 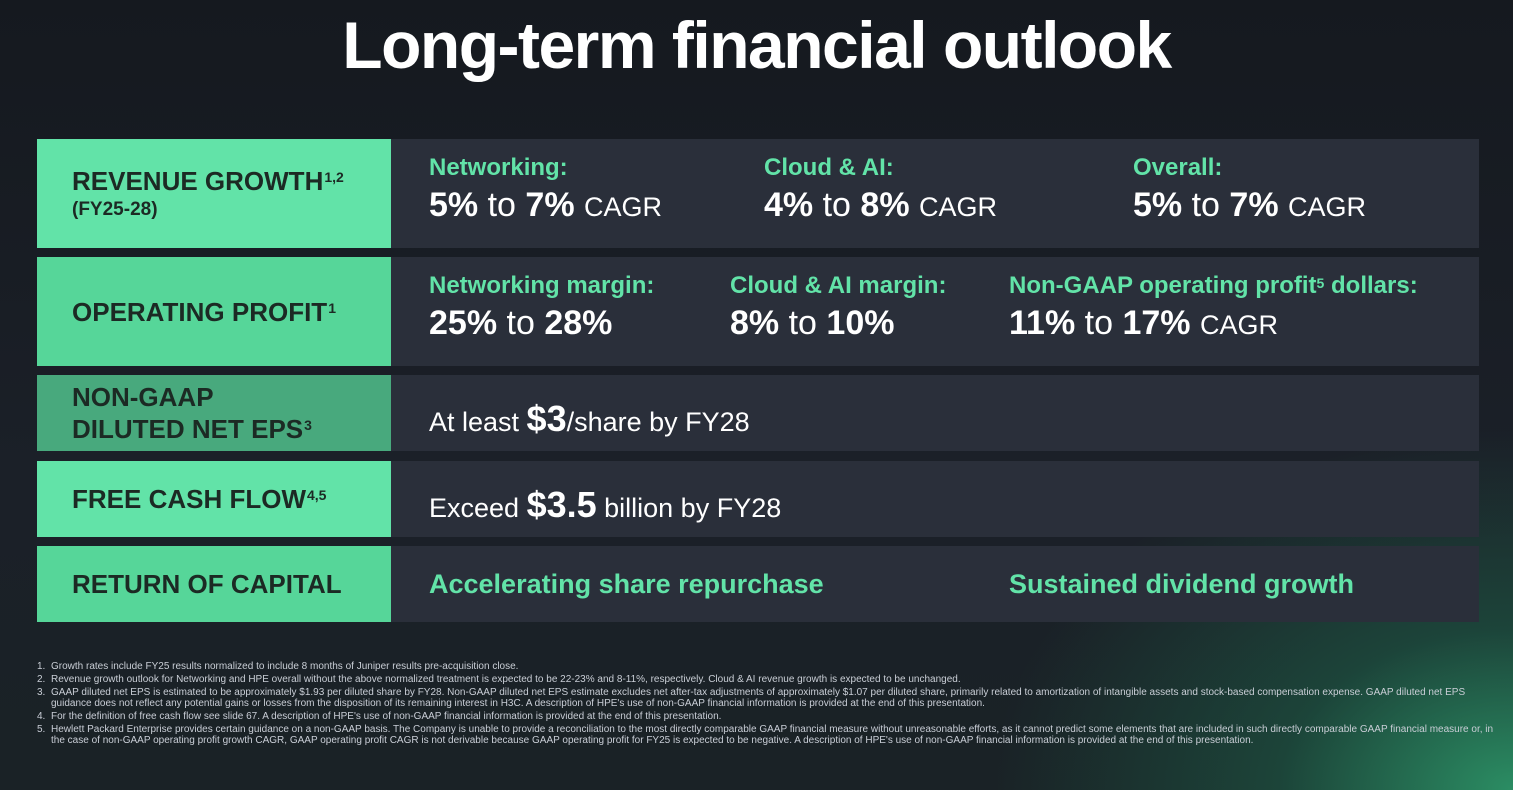 I want to click on eps-footnote-ref: 3, so click(x=308, y=425).